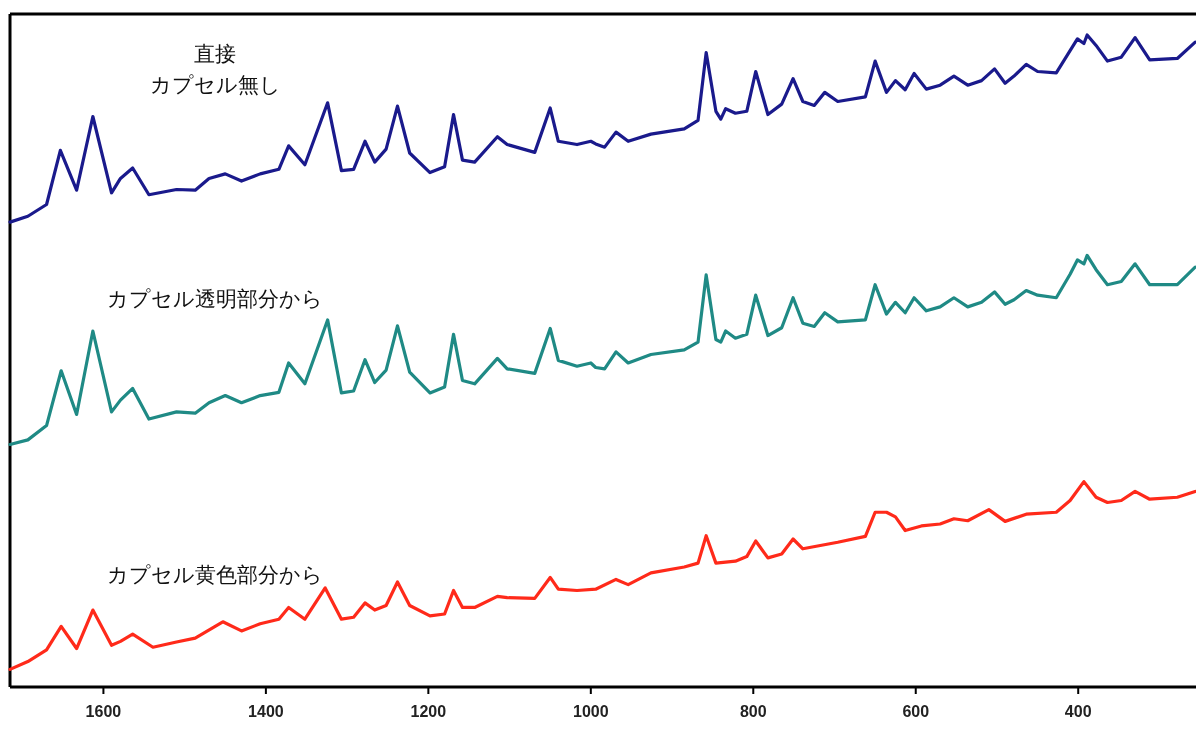 The image size is (1196, 730). What do you see at coordinates (103, 711) in the screenshot?
I see `x-tick-label: 1600` at bounding box center [103, 711].